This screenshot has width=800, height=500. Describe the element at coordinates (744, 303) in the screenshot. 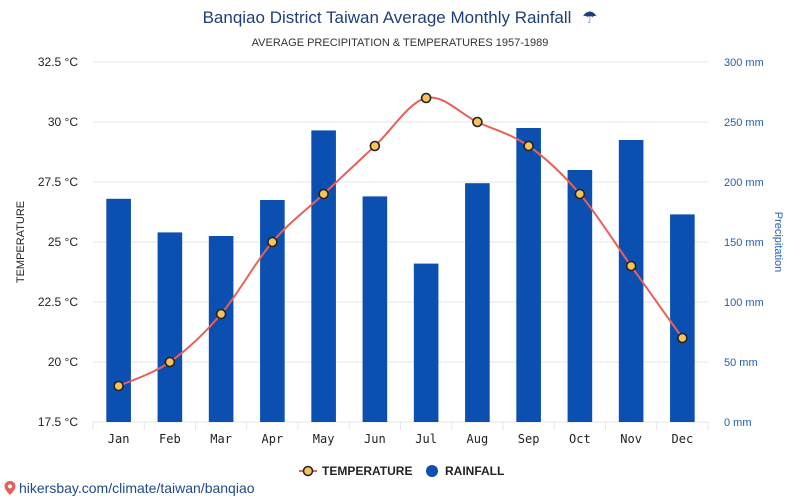

I see `right-tick-label: 100 mm` at that location.